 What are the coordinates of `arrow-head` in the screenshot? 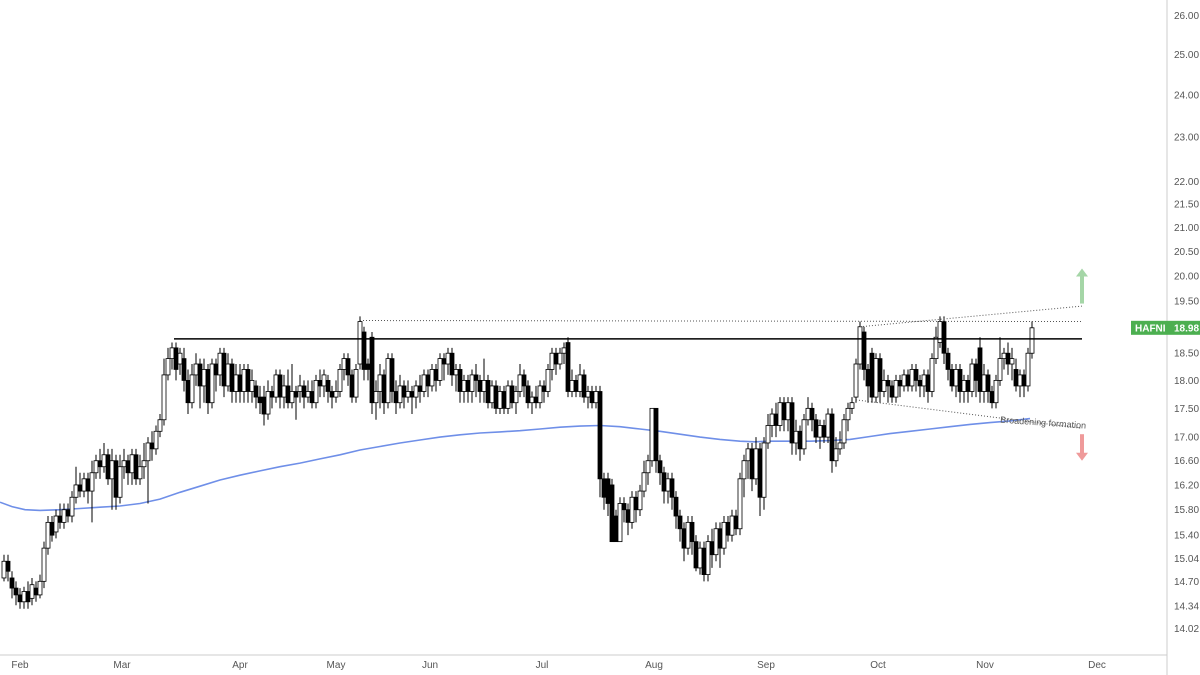 It's located at (1082, 456).